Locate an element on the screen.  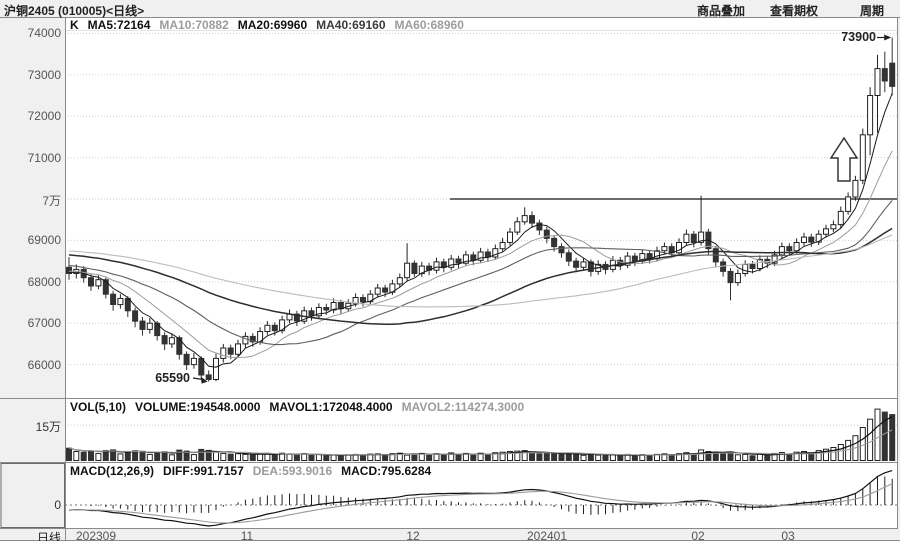
menu-item-1: 商品叠加 is located at coordinates (721, 11).